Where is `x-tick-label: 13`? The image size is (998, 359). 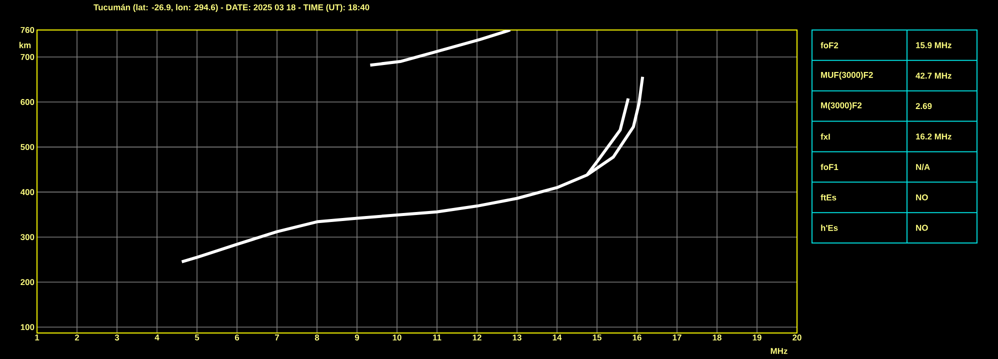
x-tick-label: 13 is located at coordinates (517, 337).